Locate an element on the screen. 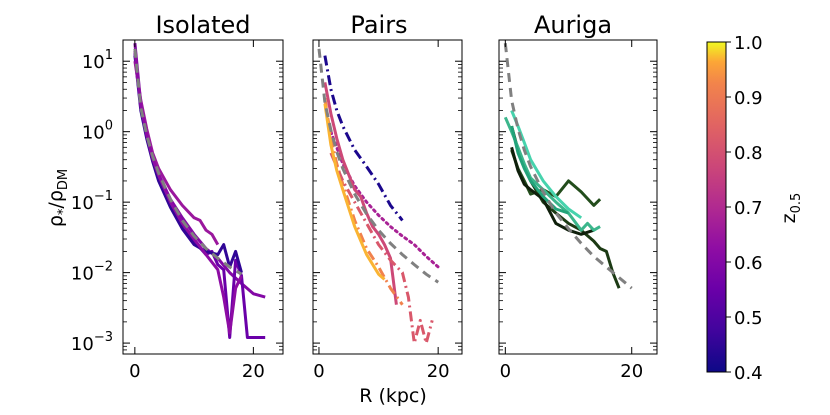 Image resolution: width=830 pixels, height=415 pixels. panel-title-auriga: Auriga is located at coordinates (573, 25).